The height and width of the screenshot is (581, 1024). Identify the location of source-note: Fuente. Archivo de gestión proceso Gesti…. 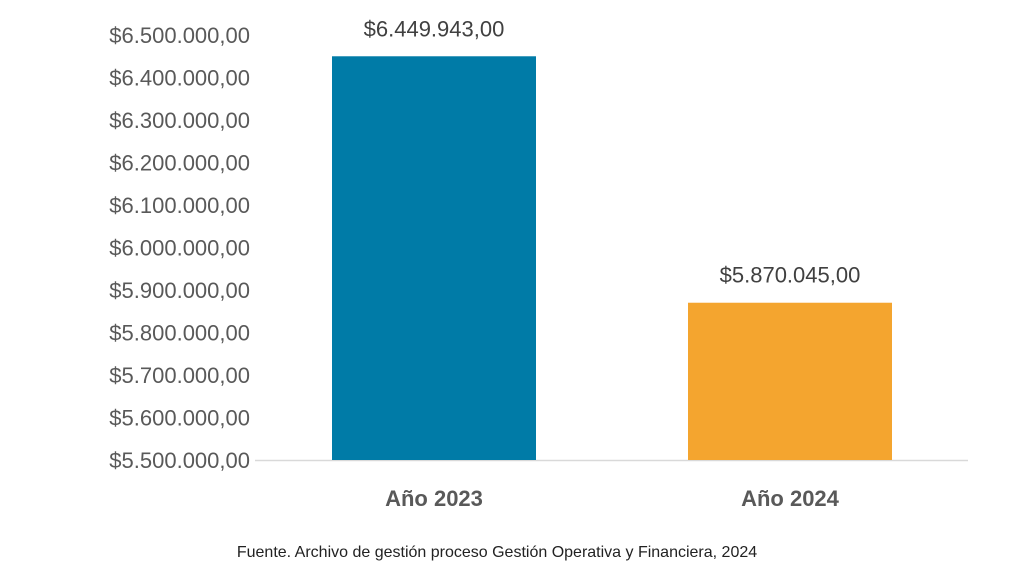
(497, 552).